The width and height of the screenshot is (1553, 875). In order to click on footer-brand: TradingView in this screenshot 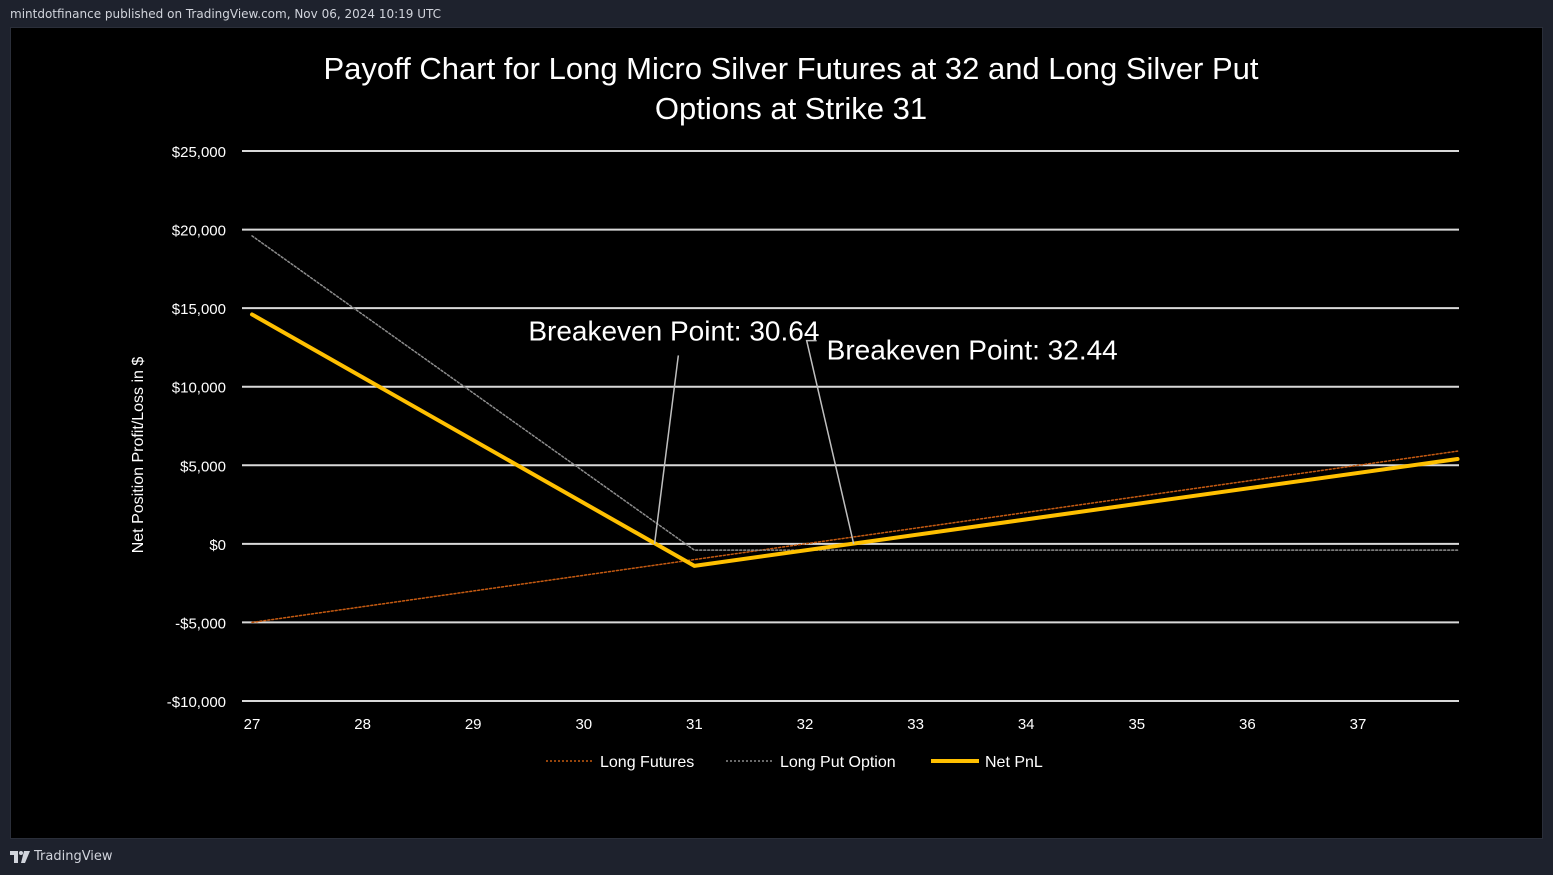, I will do `click(61, 856)`.